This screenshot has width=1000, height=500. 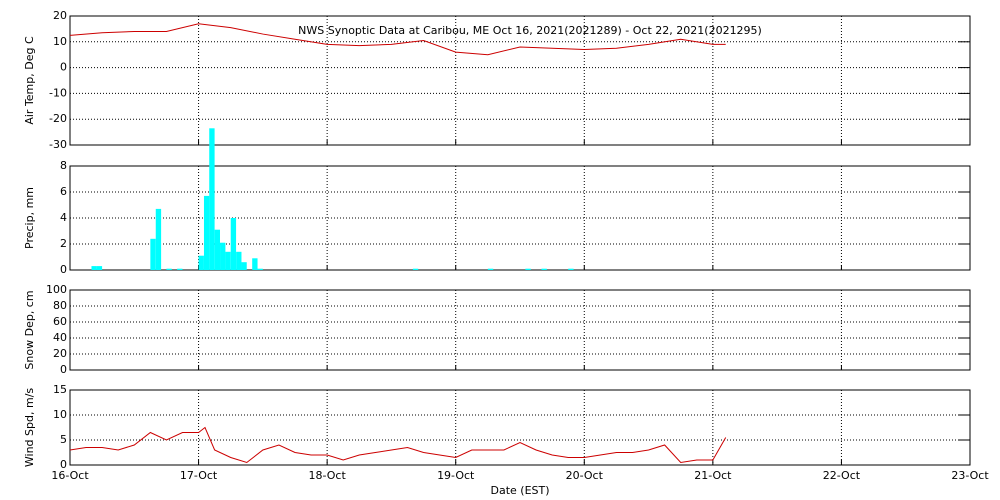 What do you see at coordinates (70, 475) in the screenshot?
I see `x-tick-label: 16-Oct` at bounding box center [70, 475].